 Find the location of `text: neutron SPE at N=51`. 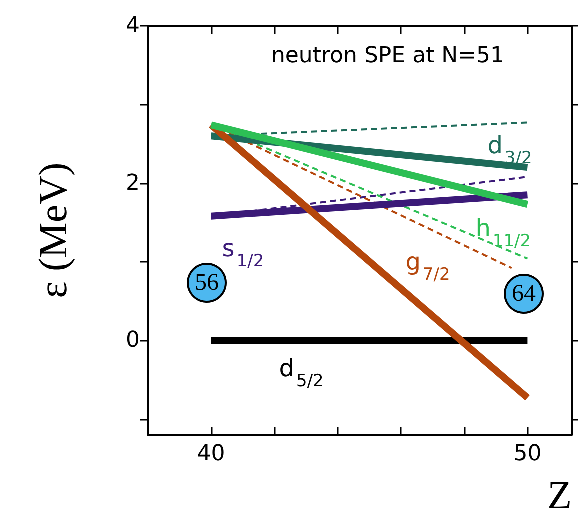

text: neutron SPE at N=51 is located at coordinates (388, 56).